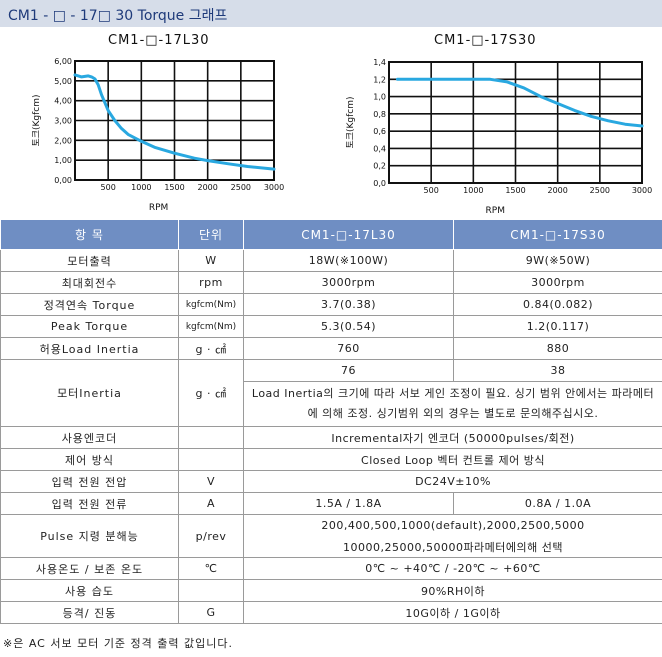 Image resolution: width=662 pixels, height=657 pixels. Describe the element at coordinates (211, 568) in the screenshot. I see `row-unit: ℃` at that location.